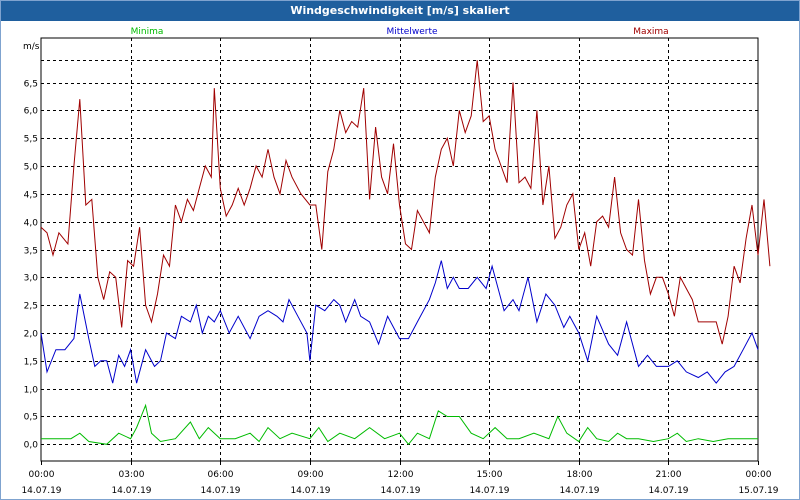 This screenshot has width=800, height=500. I want to click on y-tick-label: 1,5, so click(31, 363).